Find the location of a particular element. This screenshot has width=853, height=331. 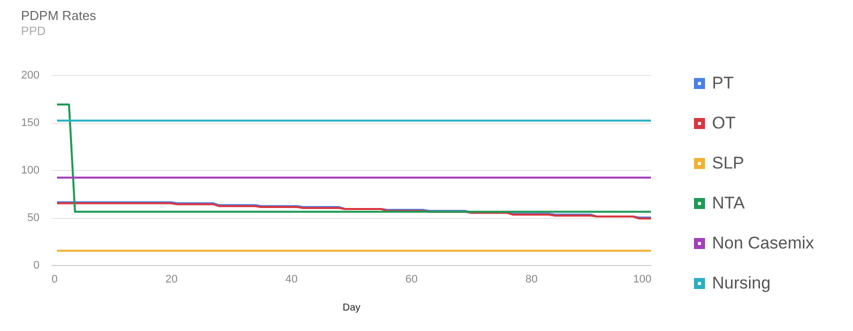

legend-label: NTA is located at coordinates (729, 203).